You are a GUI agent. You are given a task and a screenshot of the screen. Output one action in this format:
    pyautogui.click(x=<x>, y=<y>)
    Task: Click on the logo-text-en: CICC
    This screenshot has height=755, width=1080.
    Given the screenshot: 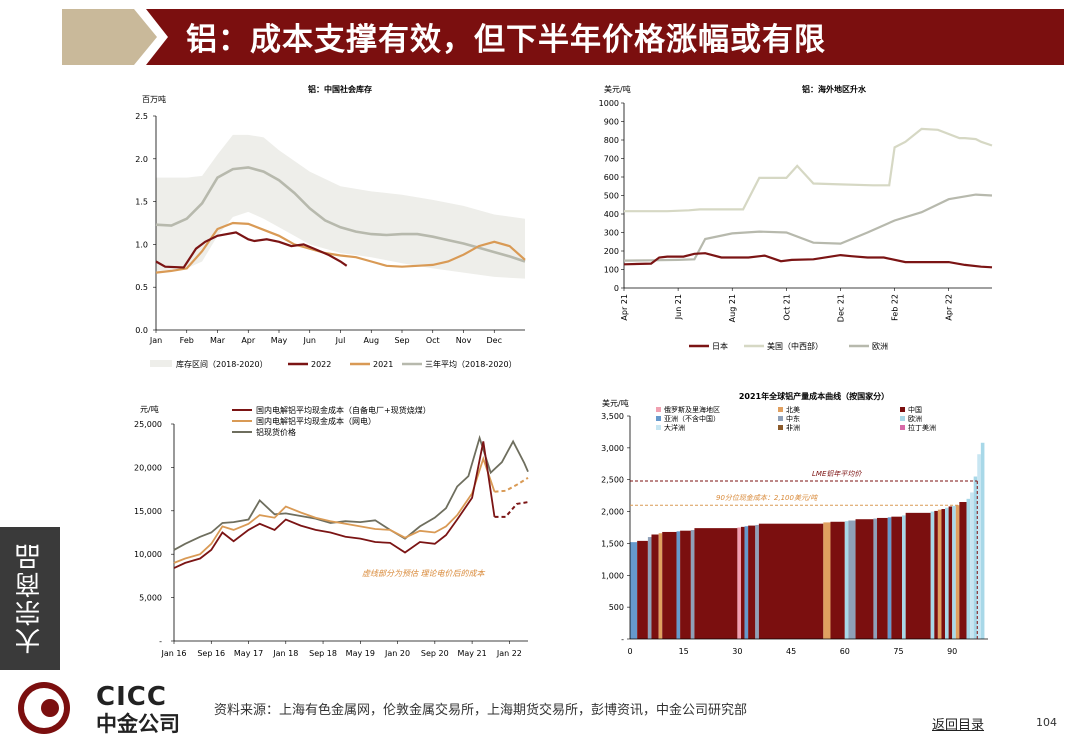 What is the action you would take?
    pyautogui.click(x=131, y=697)
    